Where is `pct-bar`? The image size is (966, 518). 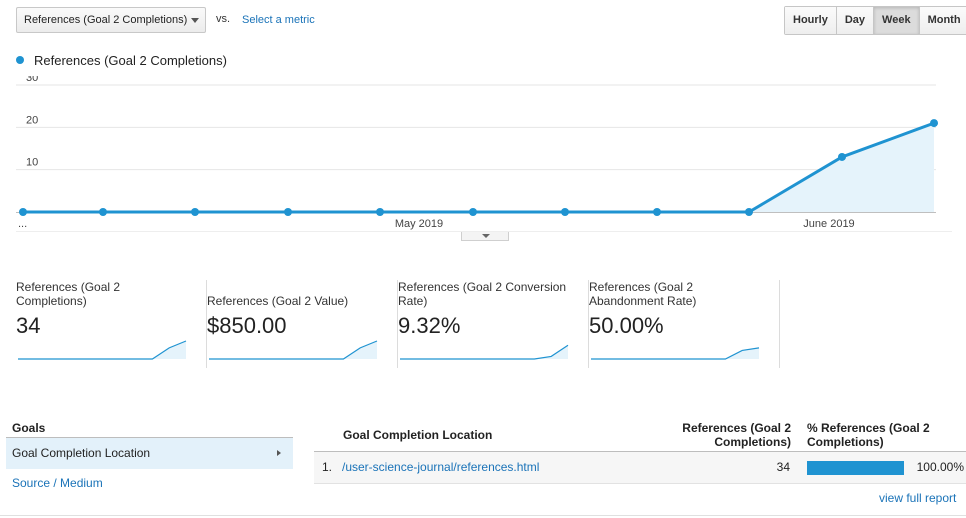
pct-bar is located at coordinates (855, 468).